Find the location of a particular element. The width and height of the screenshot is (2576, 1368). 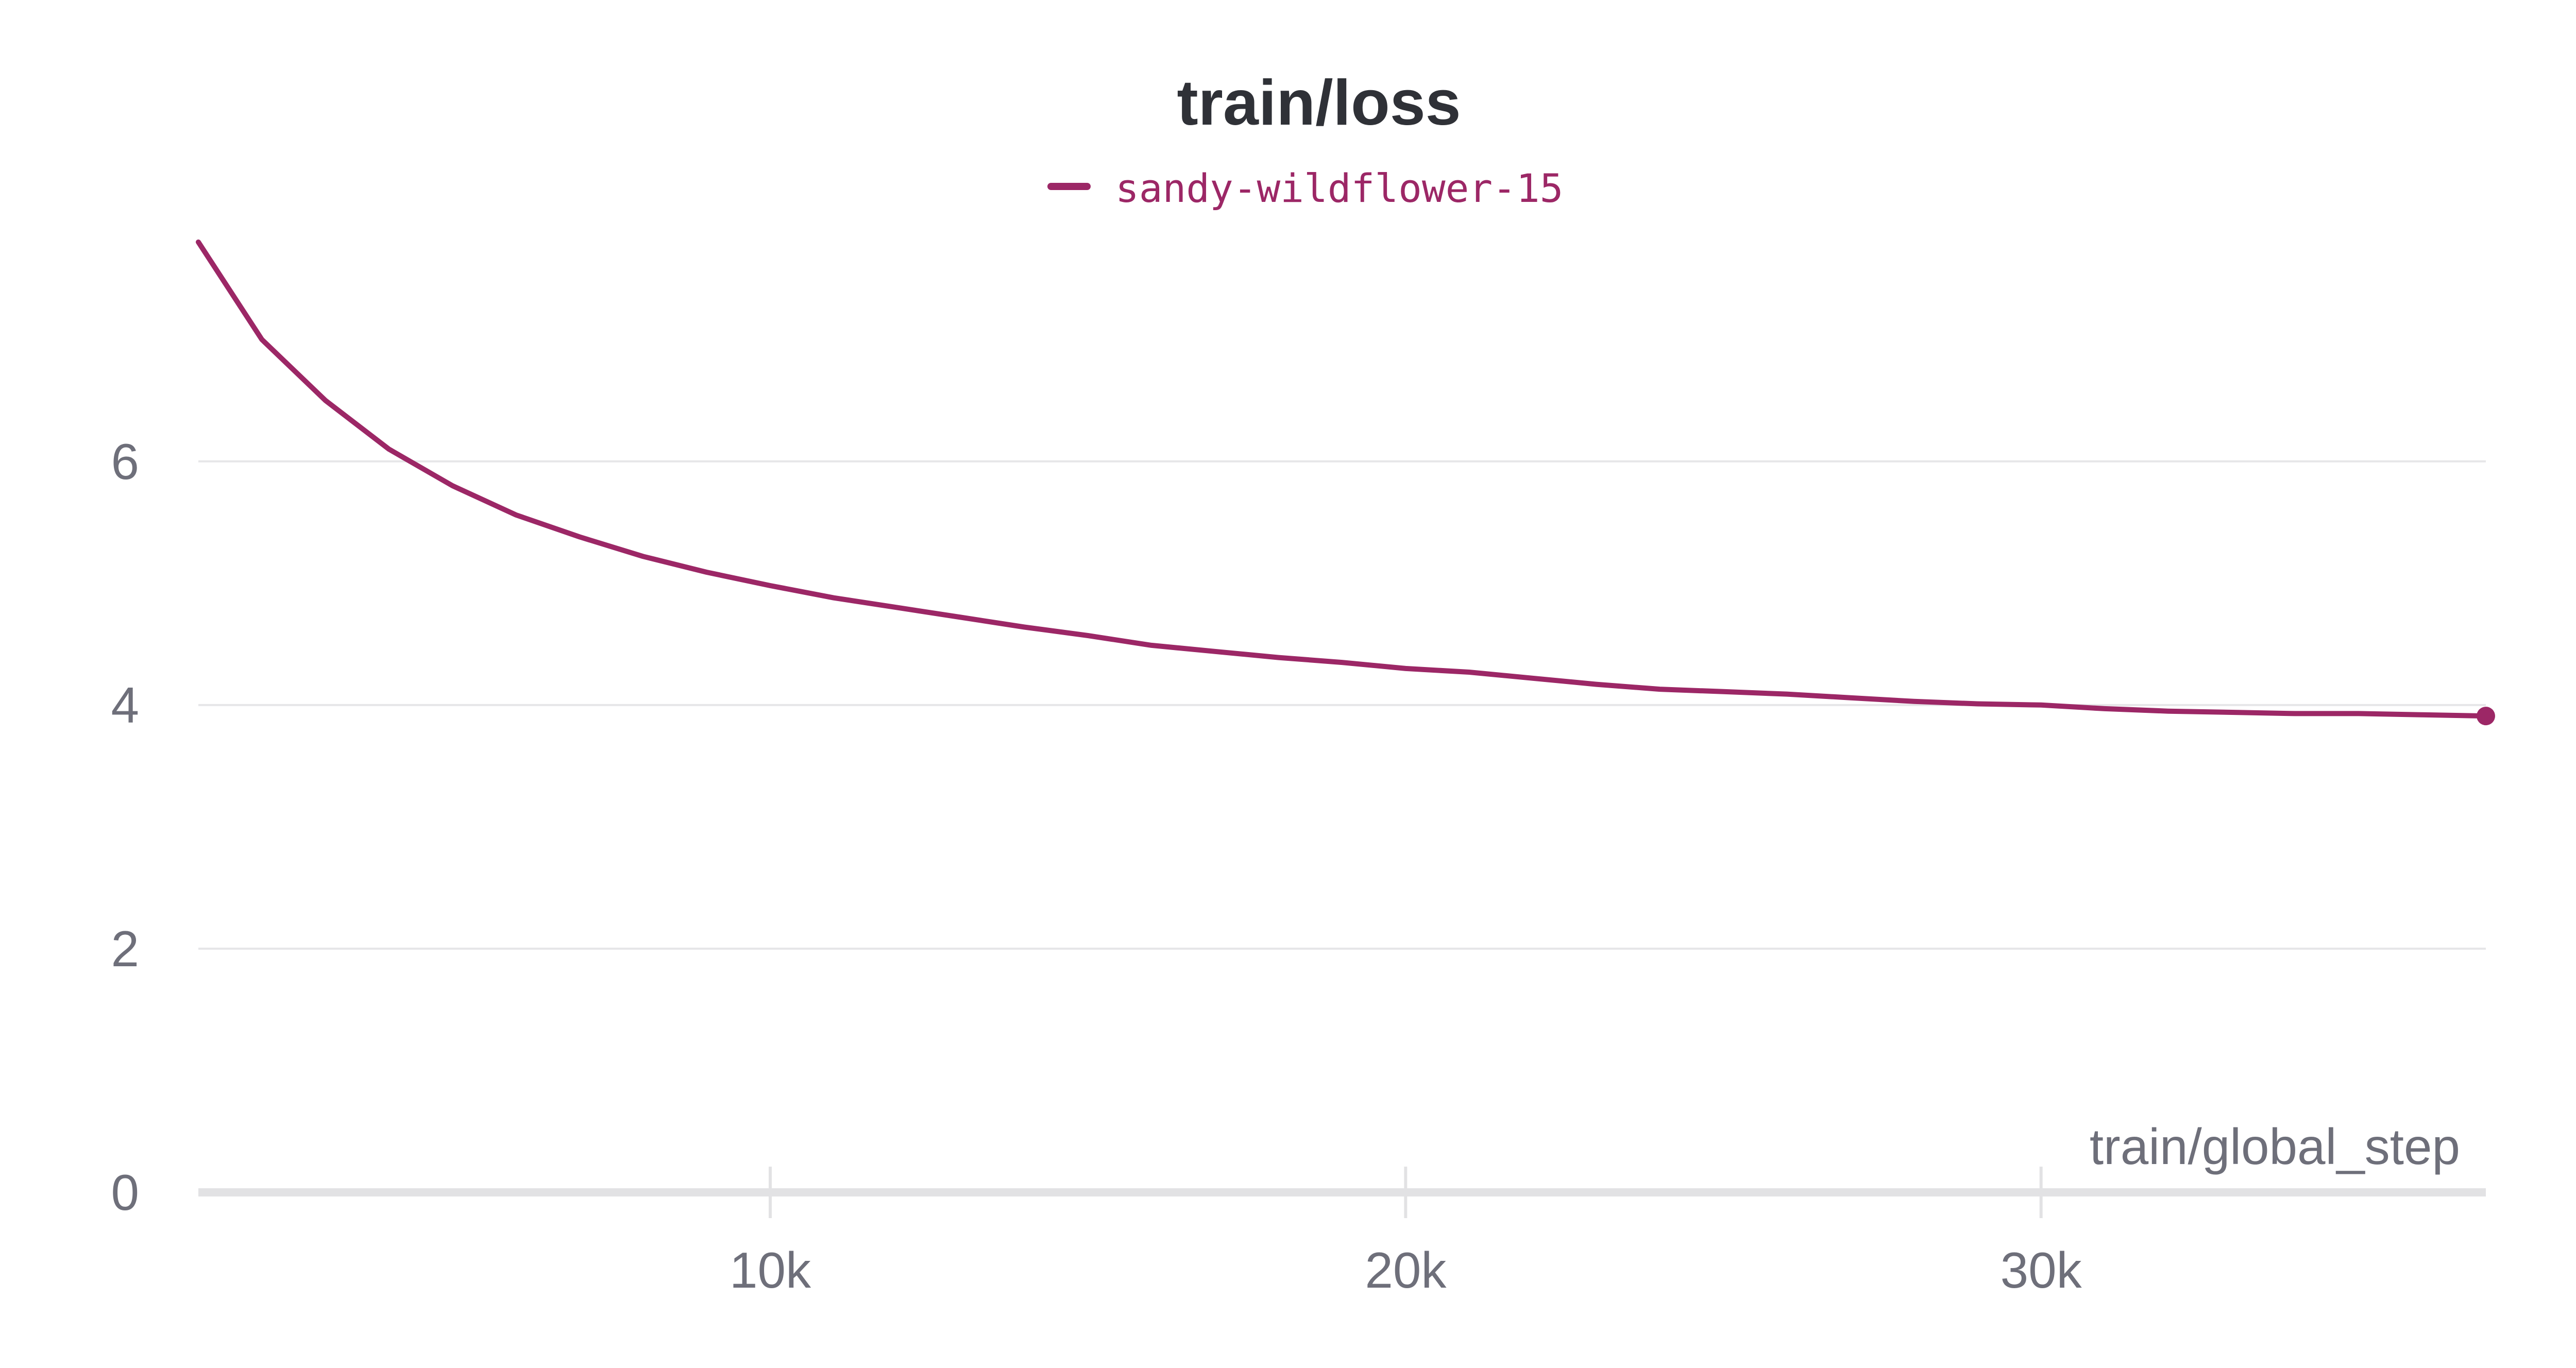

axis-layer is located at coordinates (1342, 1192).